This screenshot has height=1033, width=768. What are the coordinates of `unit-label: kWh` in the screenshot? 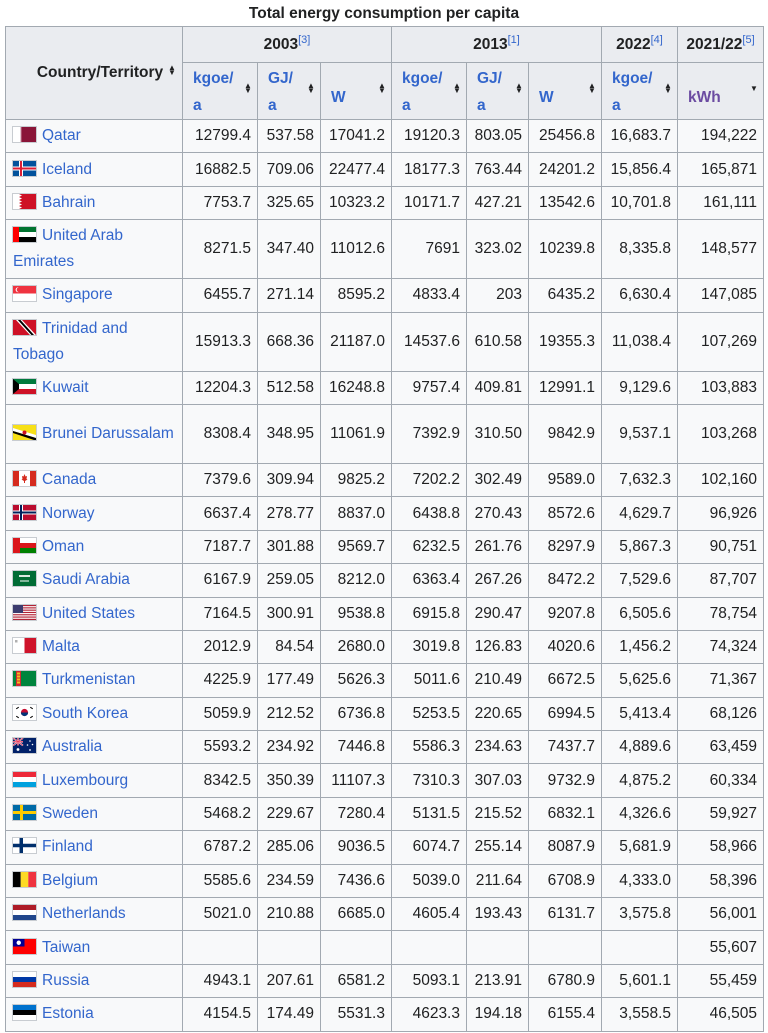 It's located at (704, 97).